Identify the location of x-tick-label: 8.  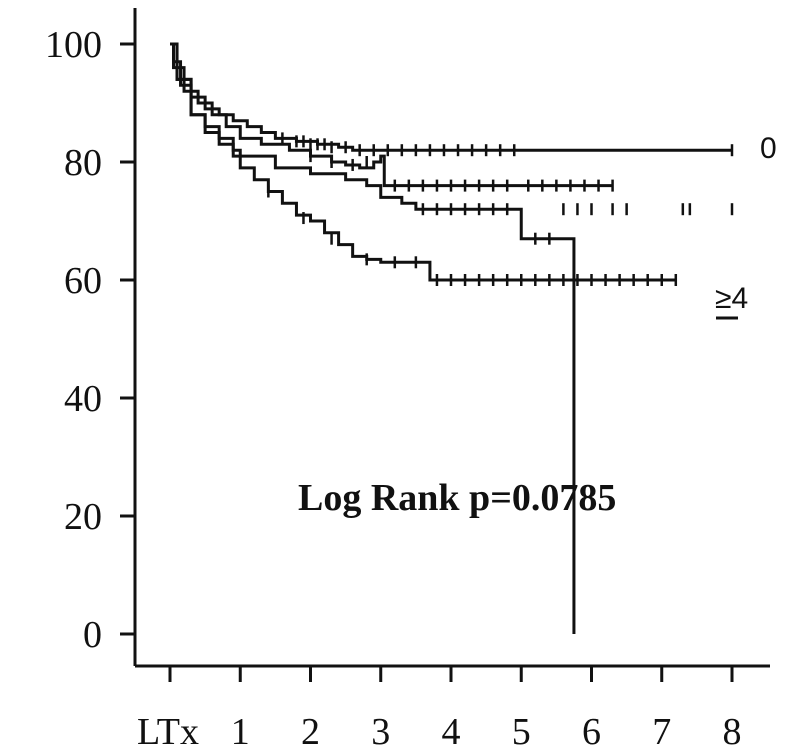
(732, 732).